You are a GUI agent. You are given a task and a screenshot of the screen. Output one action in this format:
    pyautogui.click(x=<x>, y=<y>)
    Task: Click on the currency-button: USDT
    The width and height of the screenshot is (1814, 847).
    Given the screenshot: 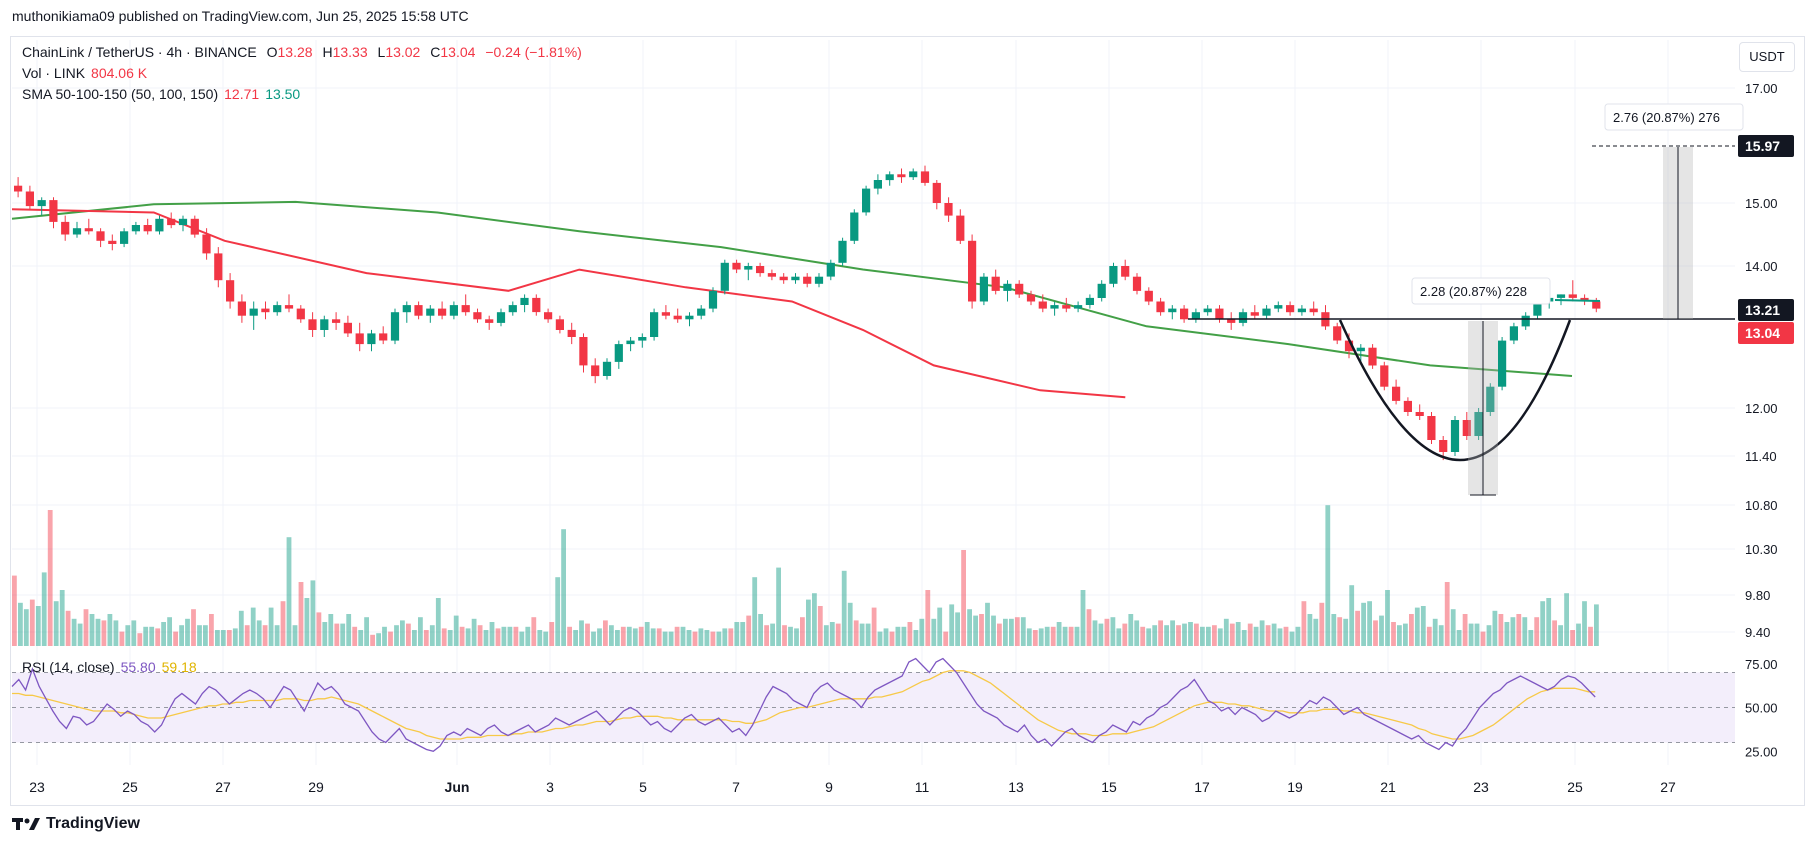 What is the action you would take?
    pyautogui.click(x=1767, y=57)
    